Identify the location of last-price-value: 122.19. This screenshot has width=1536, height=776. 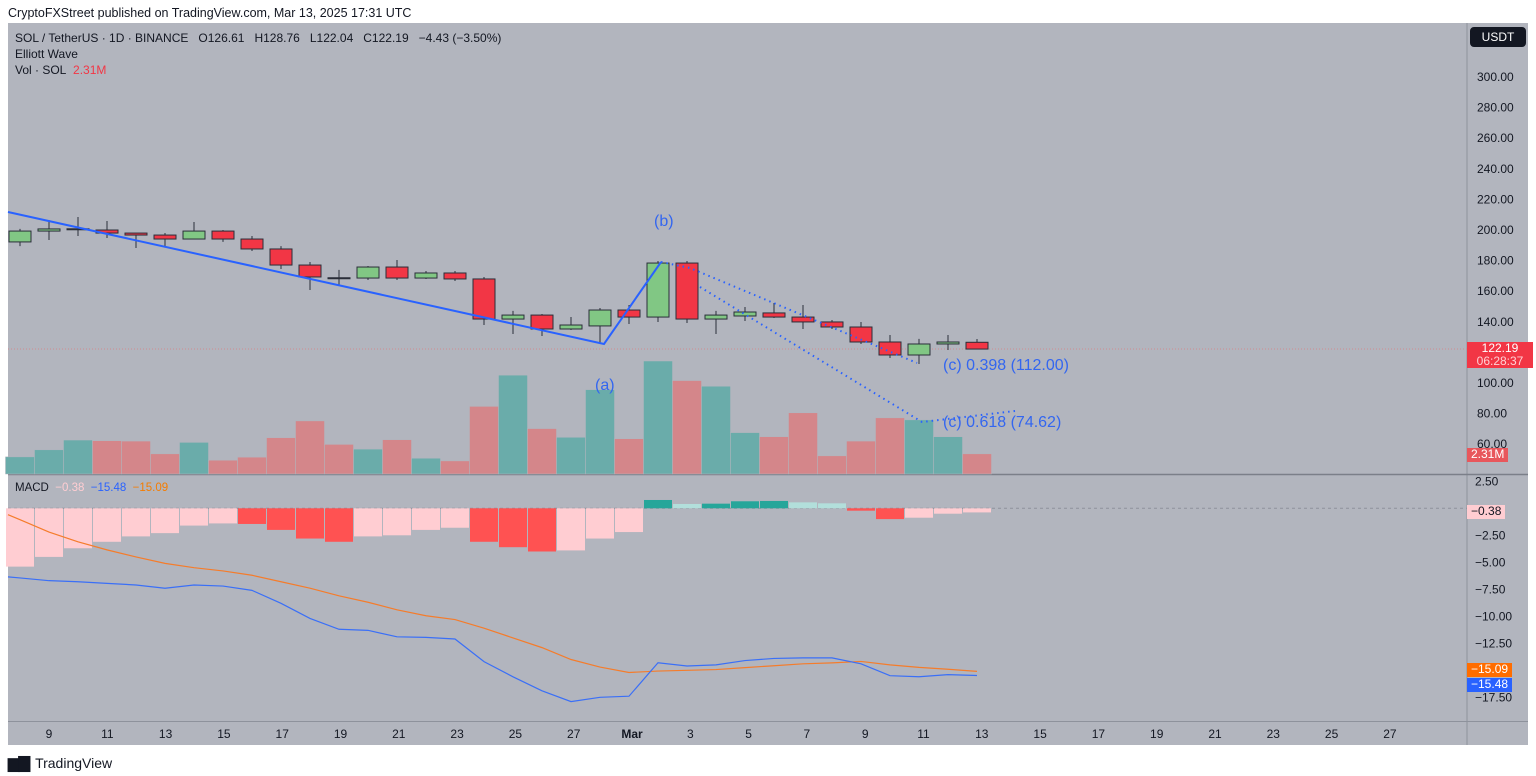
(1500, 348).